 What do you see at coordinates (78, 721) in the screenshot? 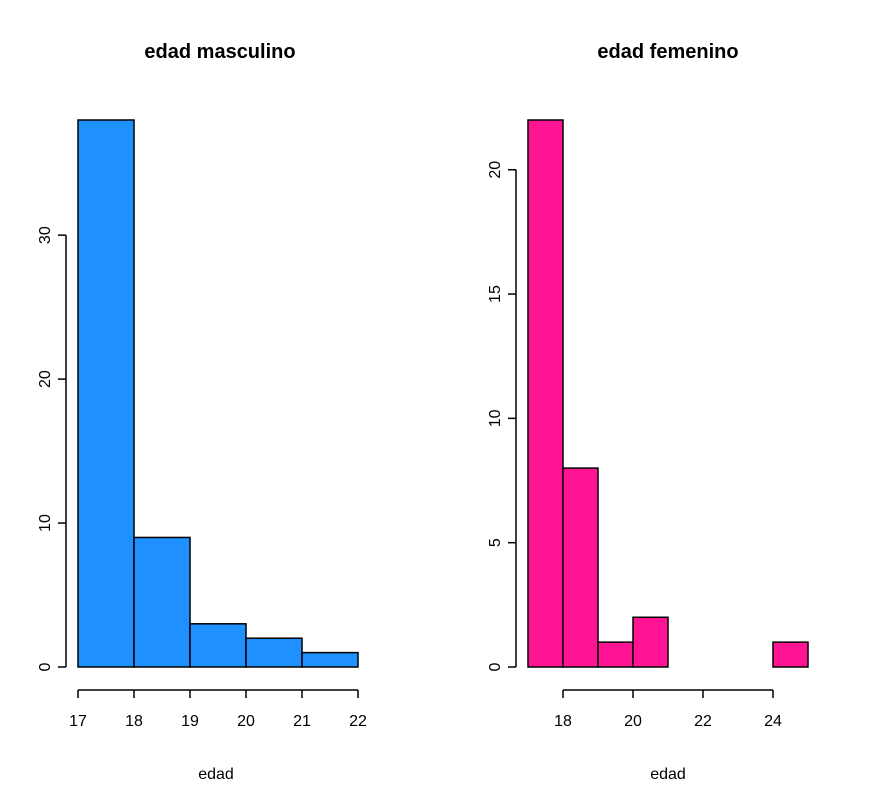
I see `x-tick-label: 17` at bounding box center [78, 721].